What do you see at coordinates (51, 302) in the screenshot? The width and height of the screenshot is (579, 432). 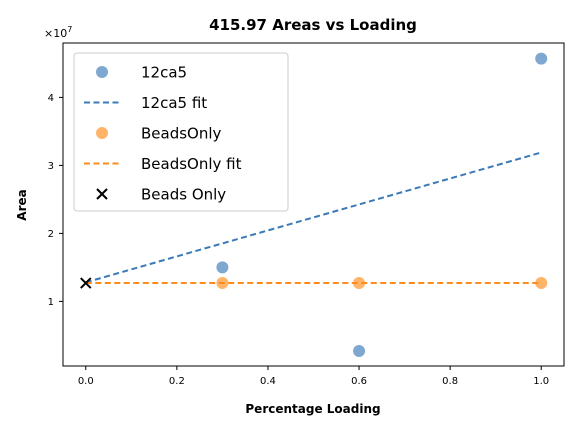 I see `y-tick-label: 1` at bounding box center [51, 302].